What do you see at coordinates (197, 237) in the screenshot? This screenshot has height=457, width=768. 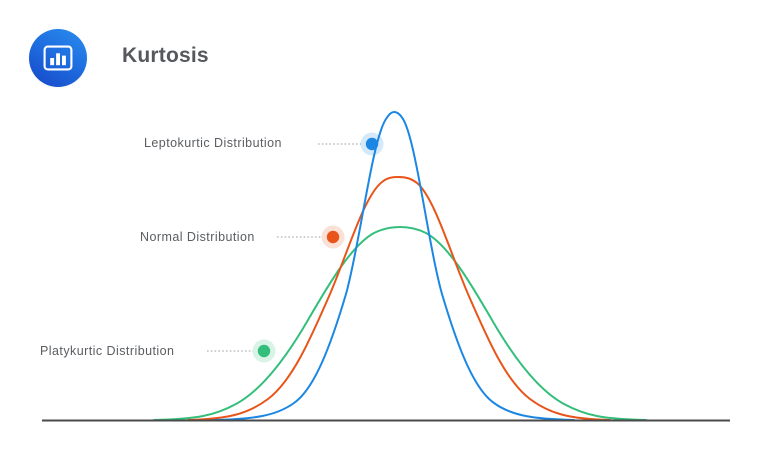 I see `annotation-label-normal: Normal Distribution` at bounding box center [197, 237].